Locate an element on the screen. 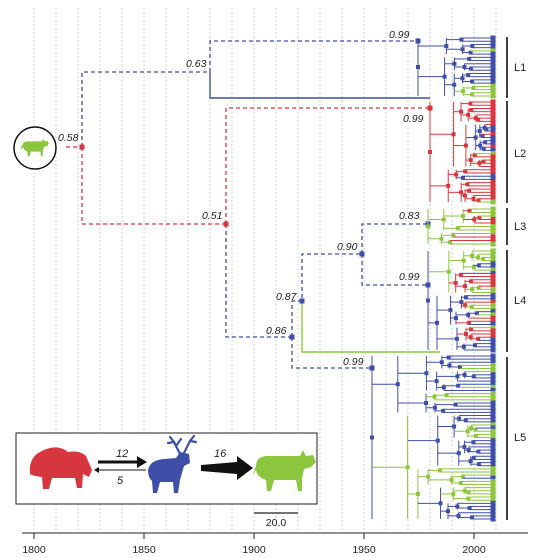 The image size is (540, 557). scale-bar-label: 20.0 is located at coordinates (276, 523).